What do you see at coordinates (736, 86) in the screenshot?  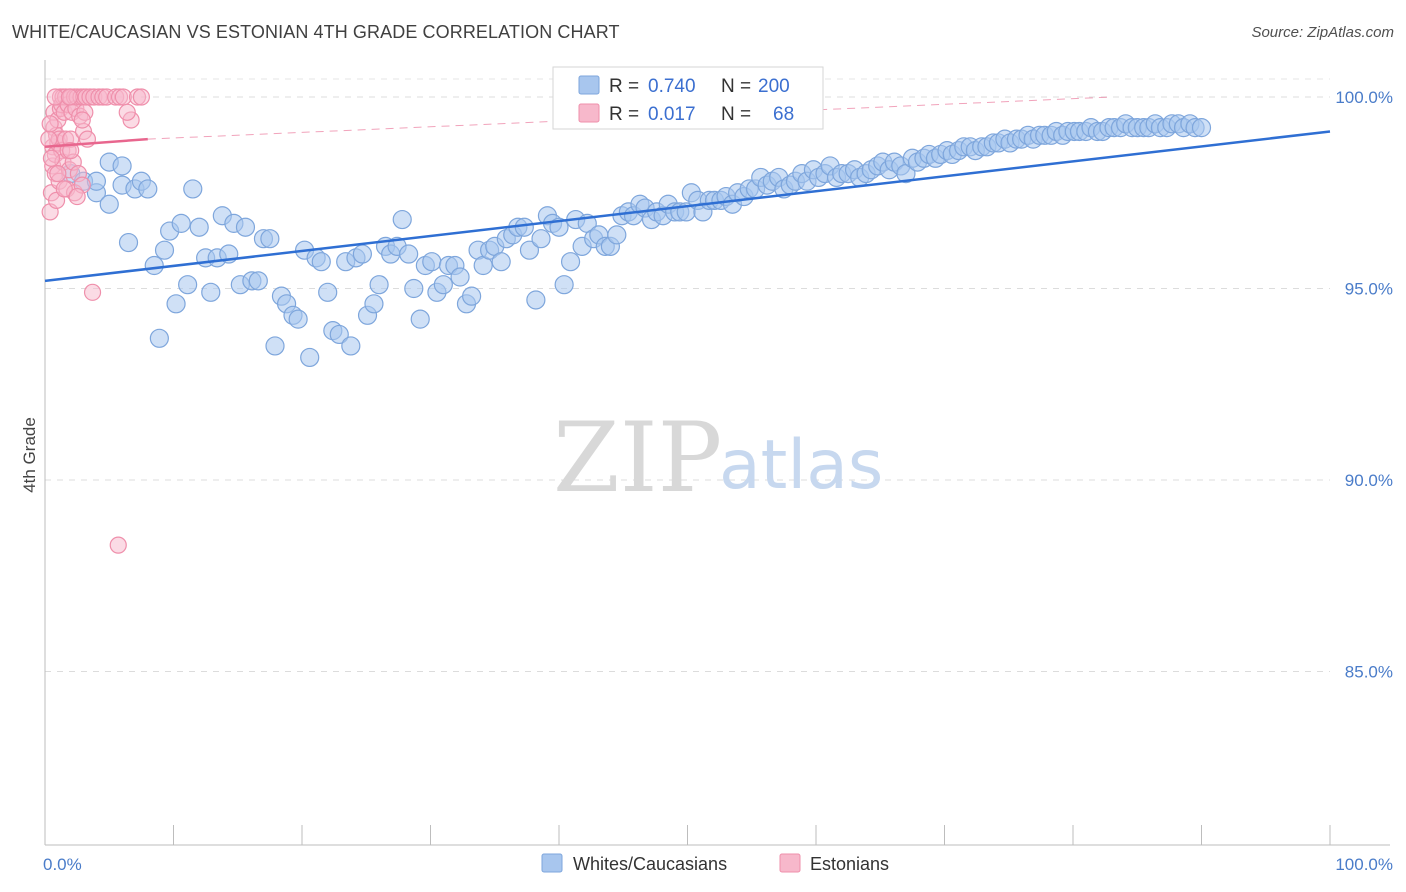 I see `legend-n-label-1: N =` at bounding box center [736, 86].